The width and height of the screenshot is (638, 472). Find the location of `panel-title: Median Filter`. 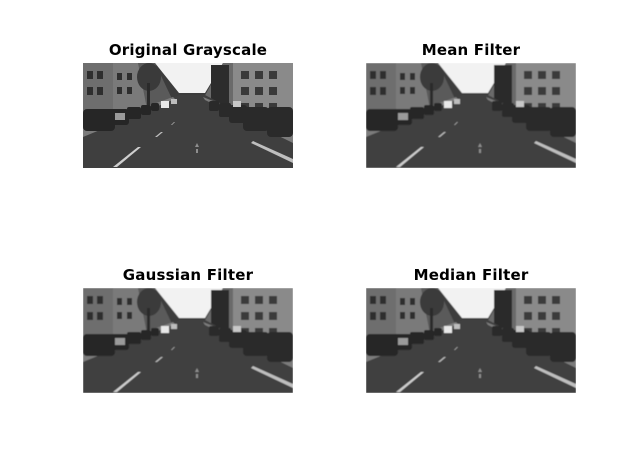

panel-title: Median Filter is located at coordinates (471, 275).